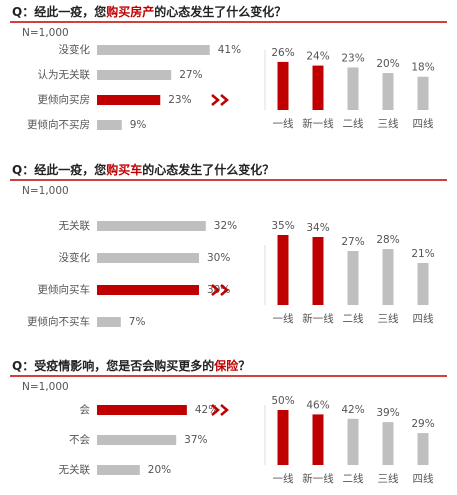 The height and width of the screenshot is (495, 457). Describe the element at coordinates (64, 99) in the screenshot. I see `category-label: 更倾向买房` at that location.